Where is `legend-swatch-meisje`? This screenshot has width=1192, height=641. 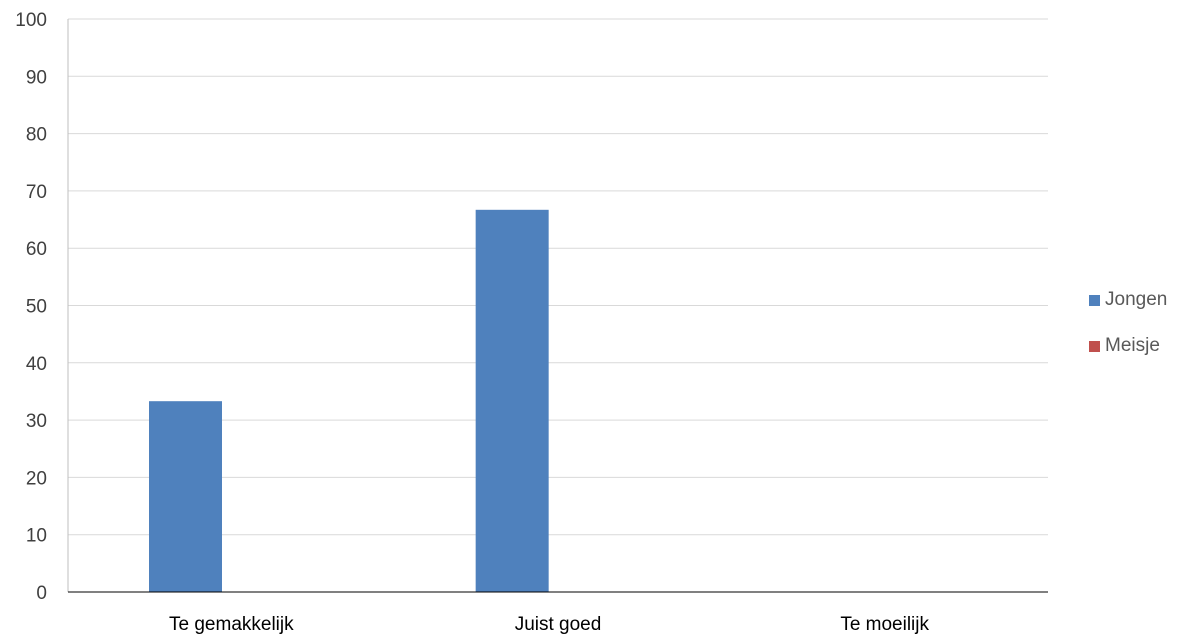
legend-swatch-meisje is located at coordinates (1094, 346).